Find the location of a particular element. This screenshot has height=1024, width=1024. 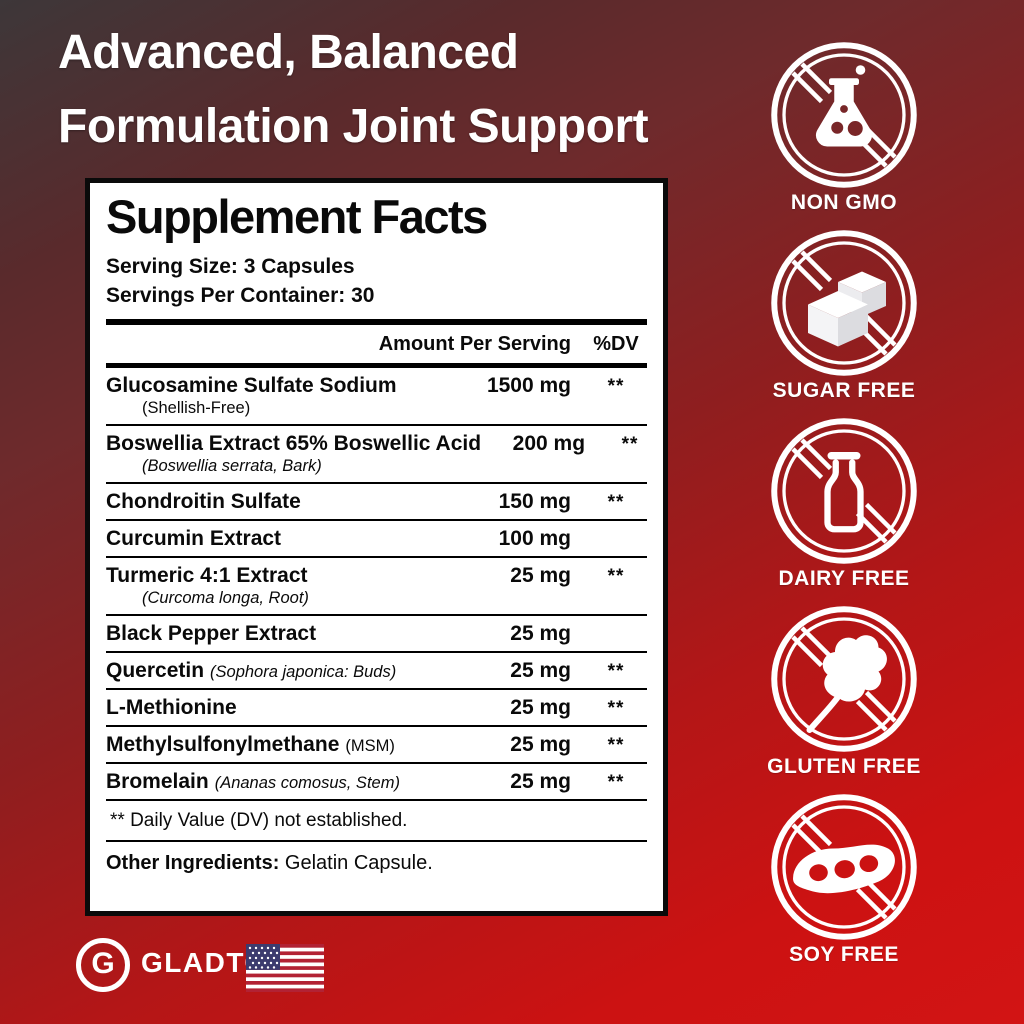

brand-logo: G is located at coordinates (103, 965).